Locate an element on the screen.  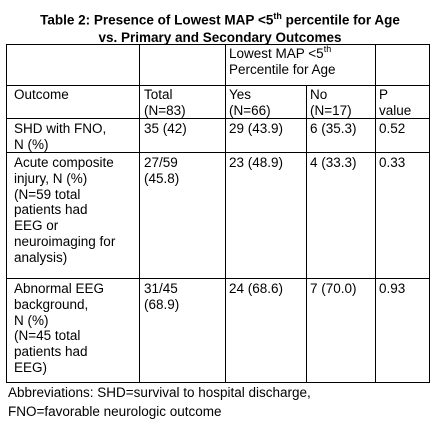
column-header-yes: Yes (N=66) is located at coordinates (250, 102).